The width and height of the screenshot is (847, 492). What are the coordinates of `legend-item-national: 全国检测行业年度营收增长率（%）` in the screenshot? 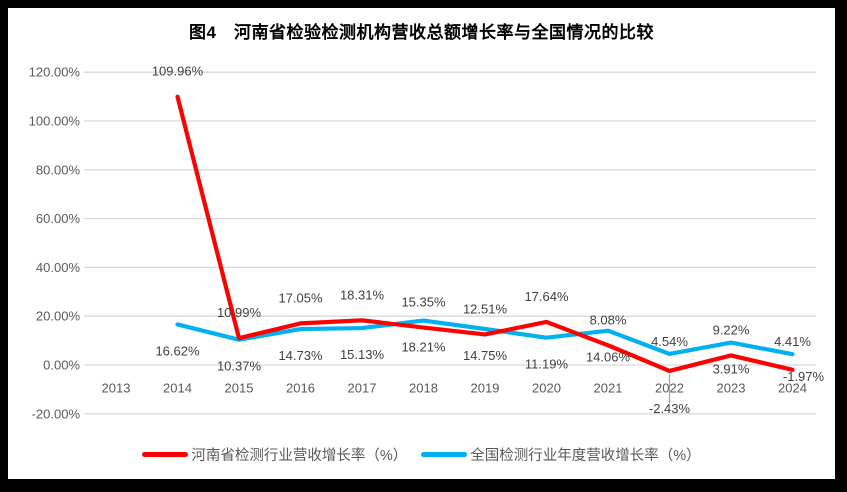 It's located at (561, 454).